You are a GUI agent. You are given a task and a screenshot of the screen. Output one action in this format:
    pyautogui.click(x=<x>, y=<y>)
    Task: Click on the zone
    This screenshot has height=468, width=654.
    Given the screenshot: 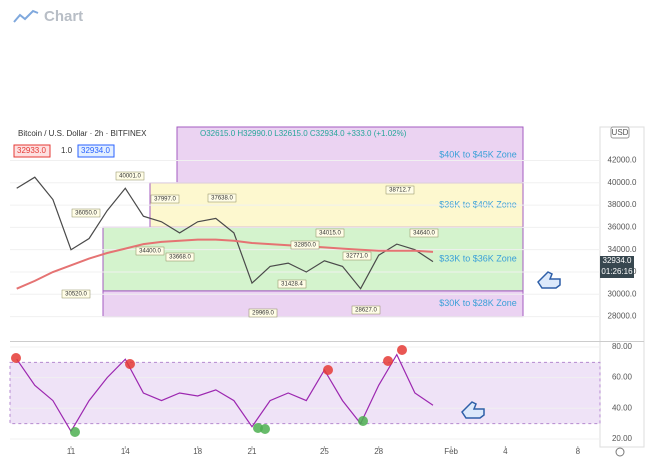 What is the action you would take?
    pyautogui.click(x=313, y=304)
    